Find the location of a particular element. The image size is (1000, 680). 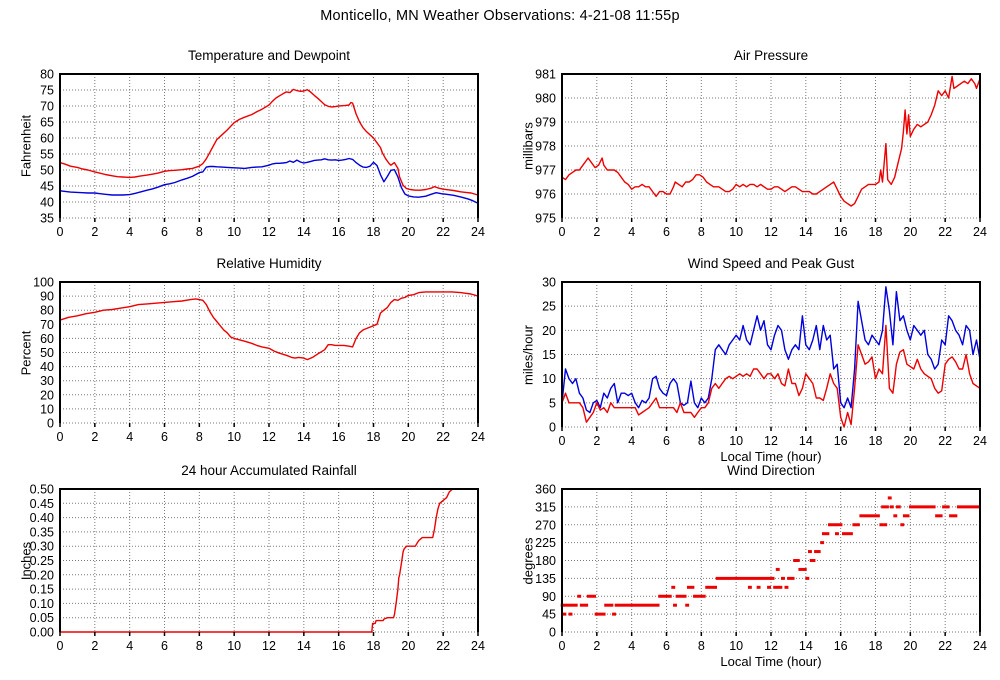

svg-text: 5 is located at coordinates (552, 403).